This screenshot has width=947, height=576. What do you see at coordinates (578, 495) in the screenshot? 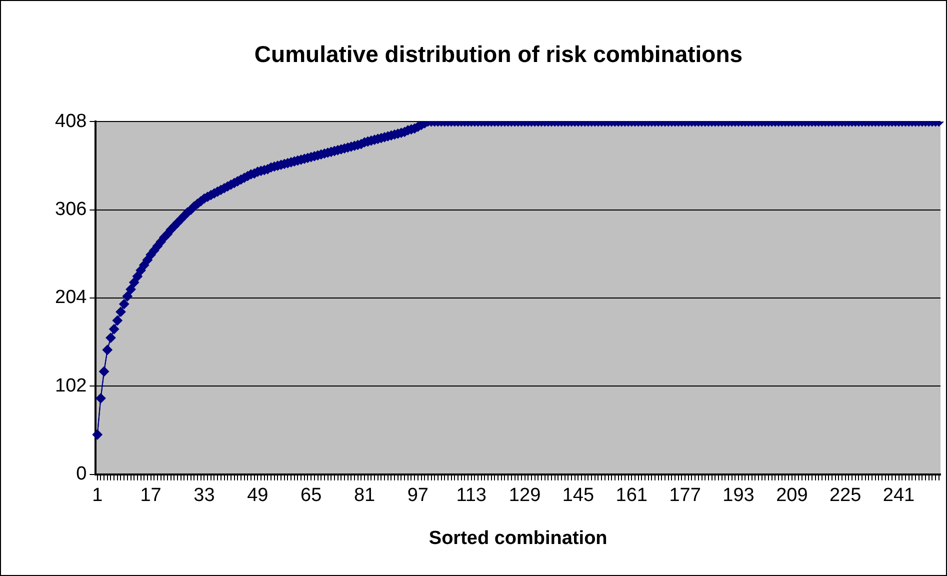
I see `x-tick-label: 145` at bounding box center [578, 495].